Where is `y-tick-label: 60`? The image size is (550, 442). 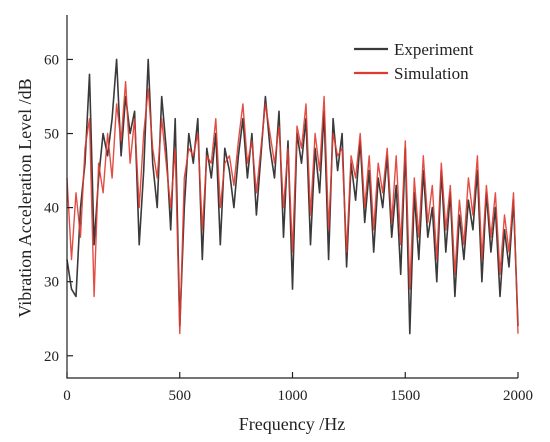 y-tick-label: 60 is located at coordinates (51, 60).